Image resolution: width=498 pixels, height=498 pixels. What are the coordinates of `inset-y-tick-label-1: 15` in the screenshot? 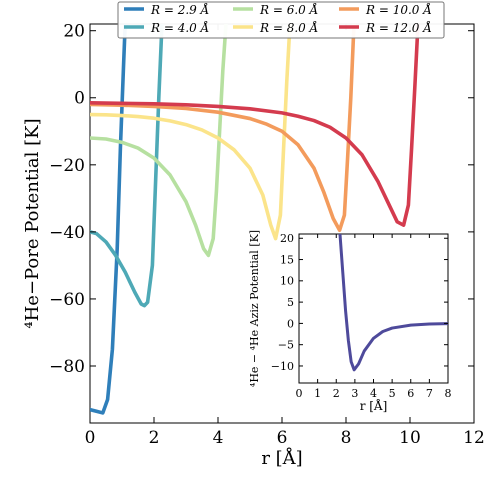 It's located at (287, 259).